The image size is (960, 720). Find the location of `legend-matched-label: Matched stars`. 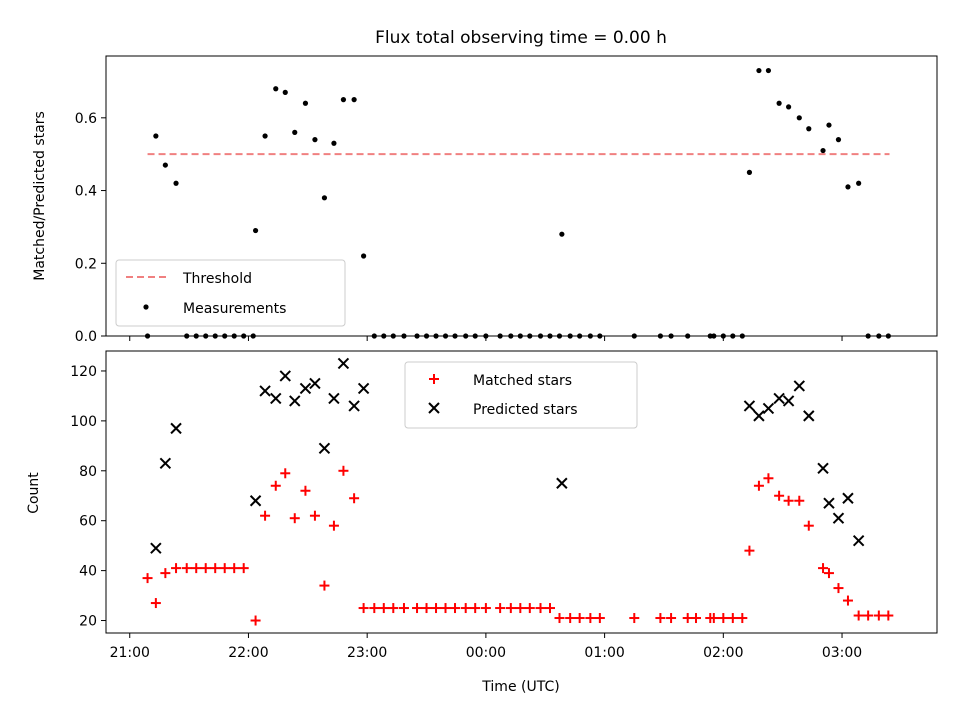

legend-matched-label: Matched stars is located at coordinates (522, 381).